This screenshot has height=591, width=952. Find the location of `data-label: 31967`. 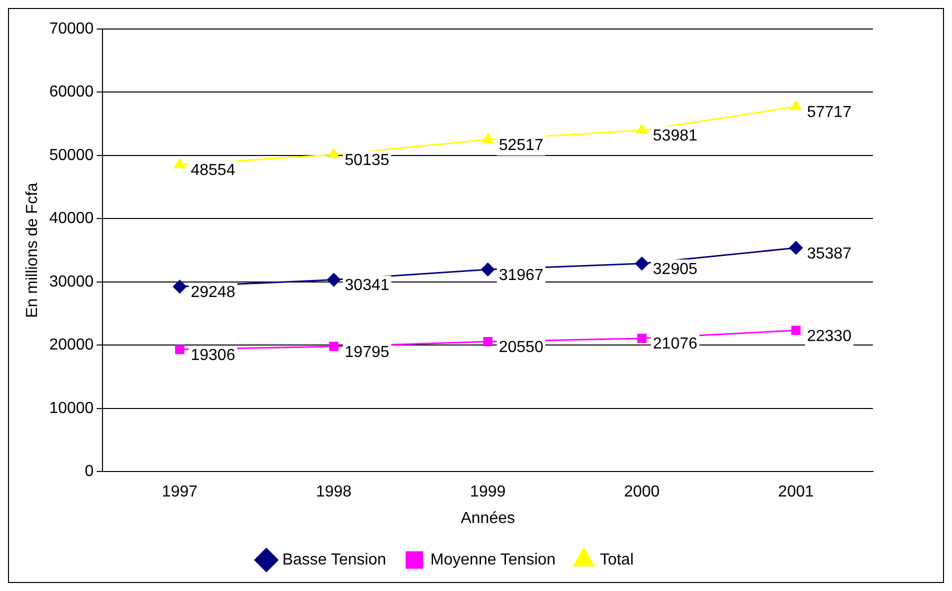

data-label: 31967 is located at coordinates (521, 275).